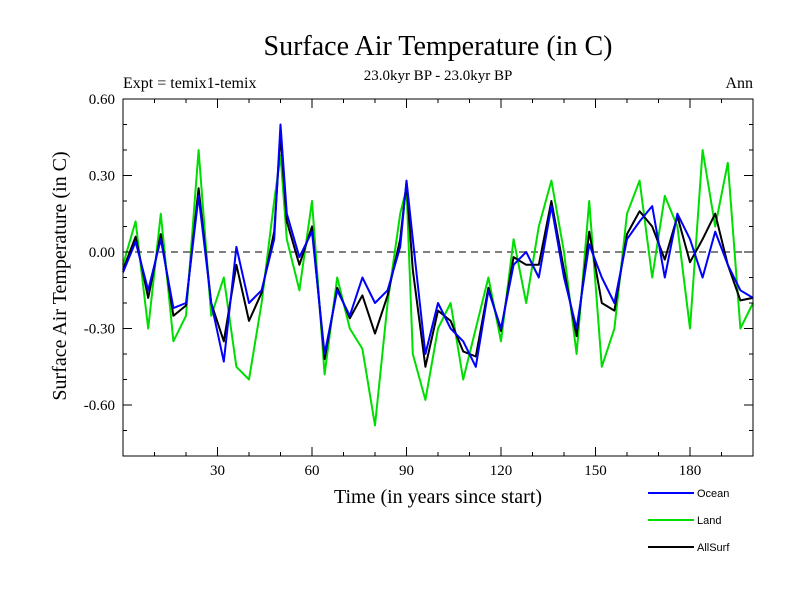 The height and width of the screenshot is (600, 800). What do you see at coordinates (312, 471) in the screenshot?
I see `x-tick-label: 60` at bounding box center [312, 471].